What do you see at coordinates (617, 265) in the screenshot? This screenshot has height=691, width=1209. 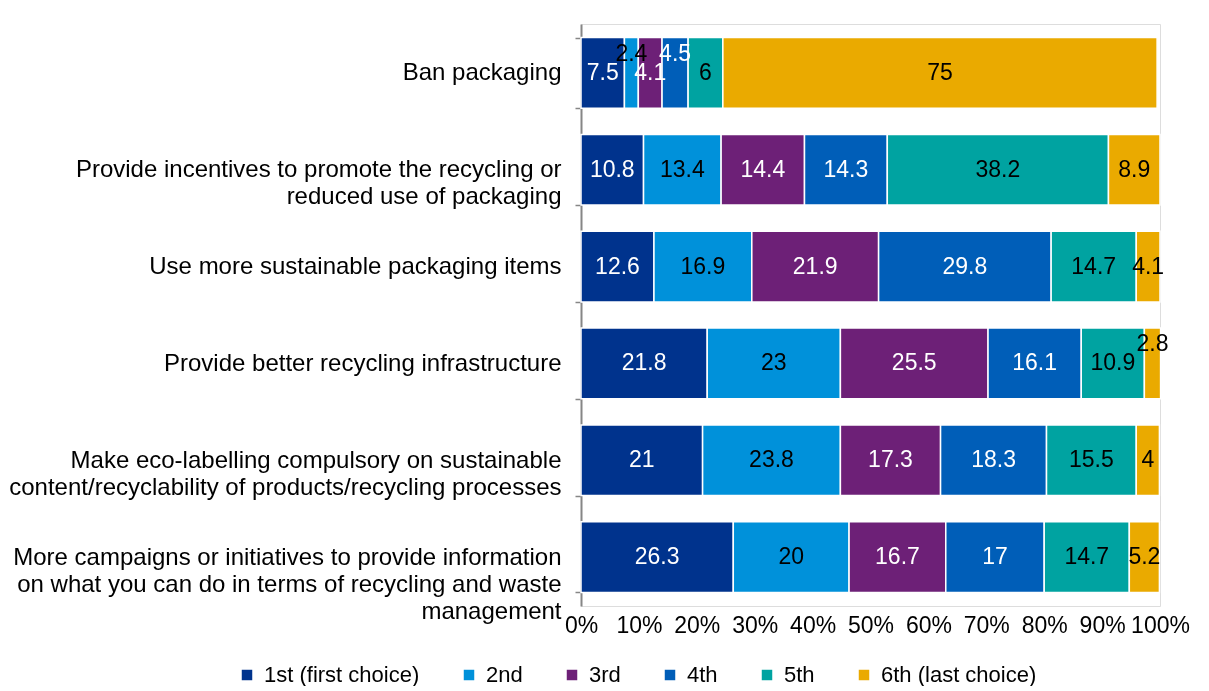 I see `data-label: 12.6` at bounding box center [617, 265].